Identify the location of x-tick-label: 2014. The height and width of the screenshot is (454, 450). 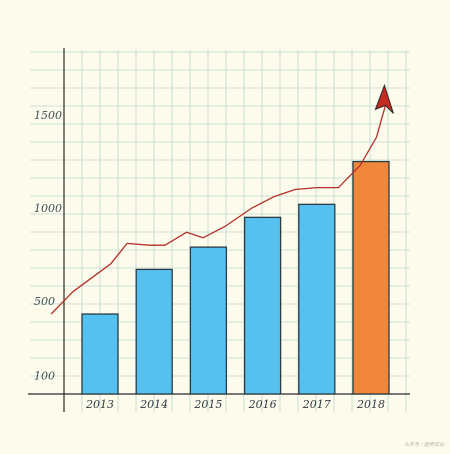
(153, 404).